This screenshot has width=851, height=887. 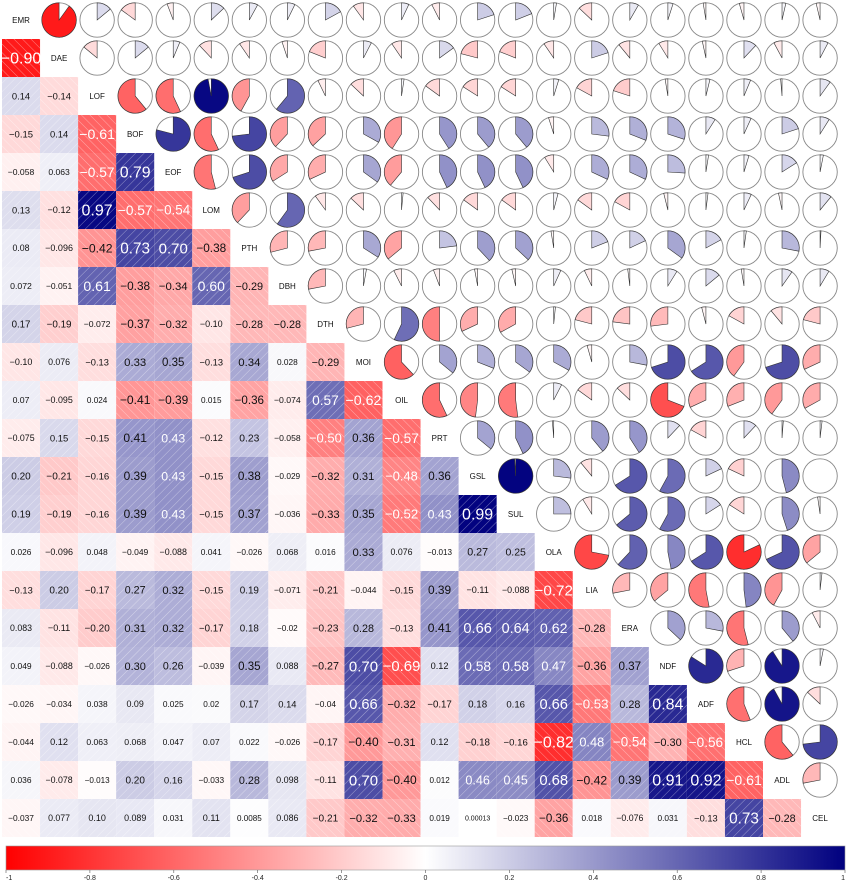 I want to click on correlation-value: −0.037, so click(x=21, y=818).